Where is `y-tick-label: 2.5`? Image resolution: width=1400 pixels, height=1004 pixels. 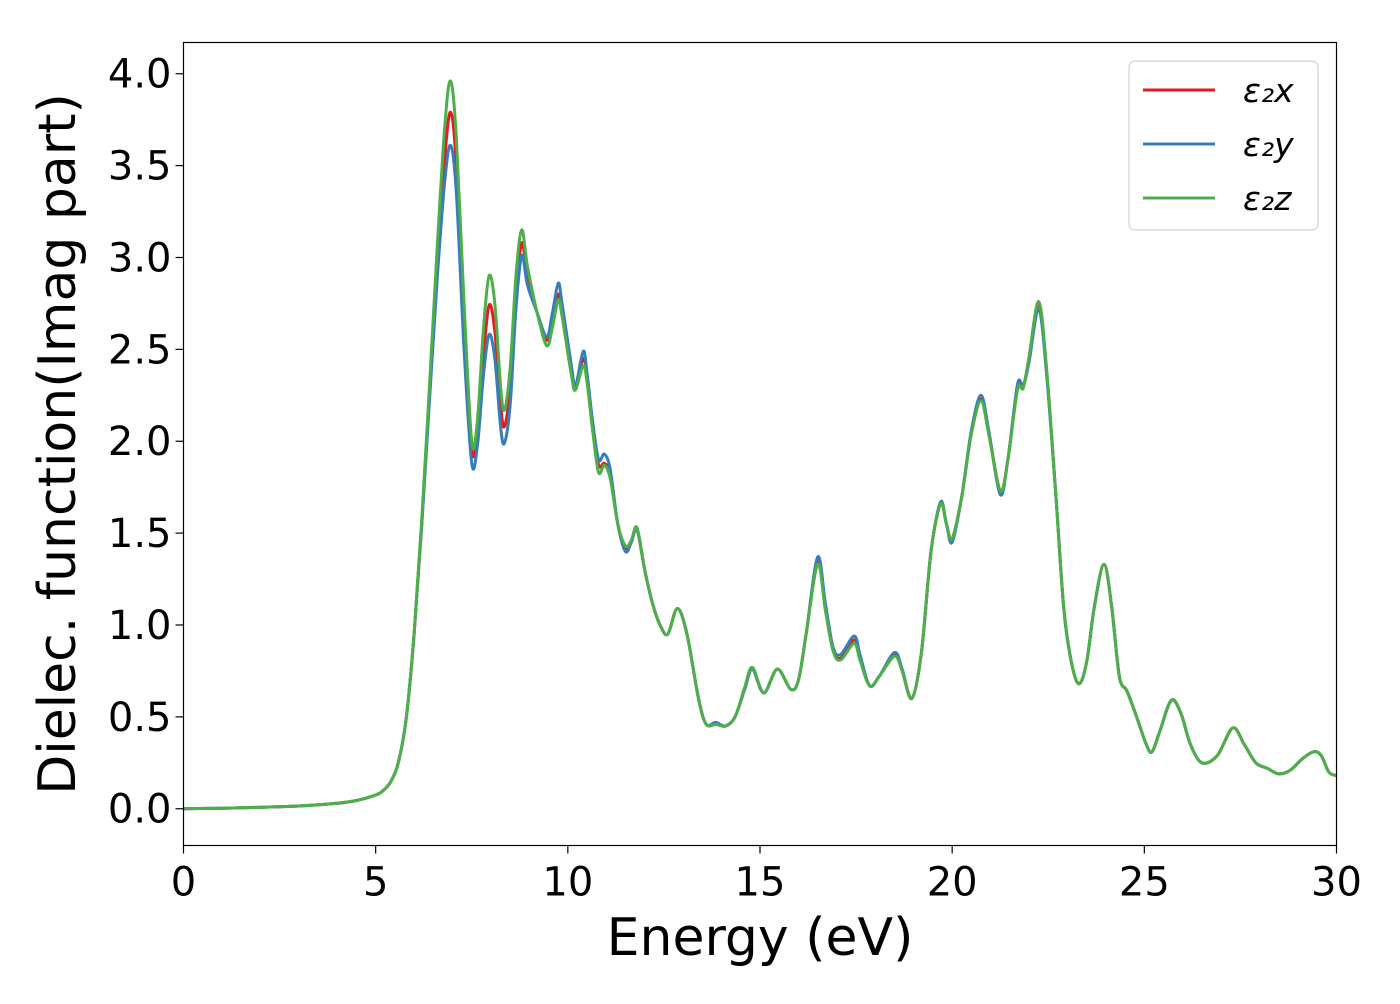
y-tick-label: 2.5 is located at coordinates (140, 350).